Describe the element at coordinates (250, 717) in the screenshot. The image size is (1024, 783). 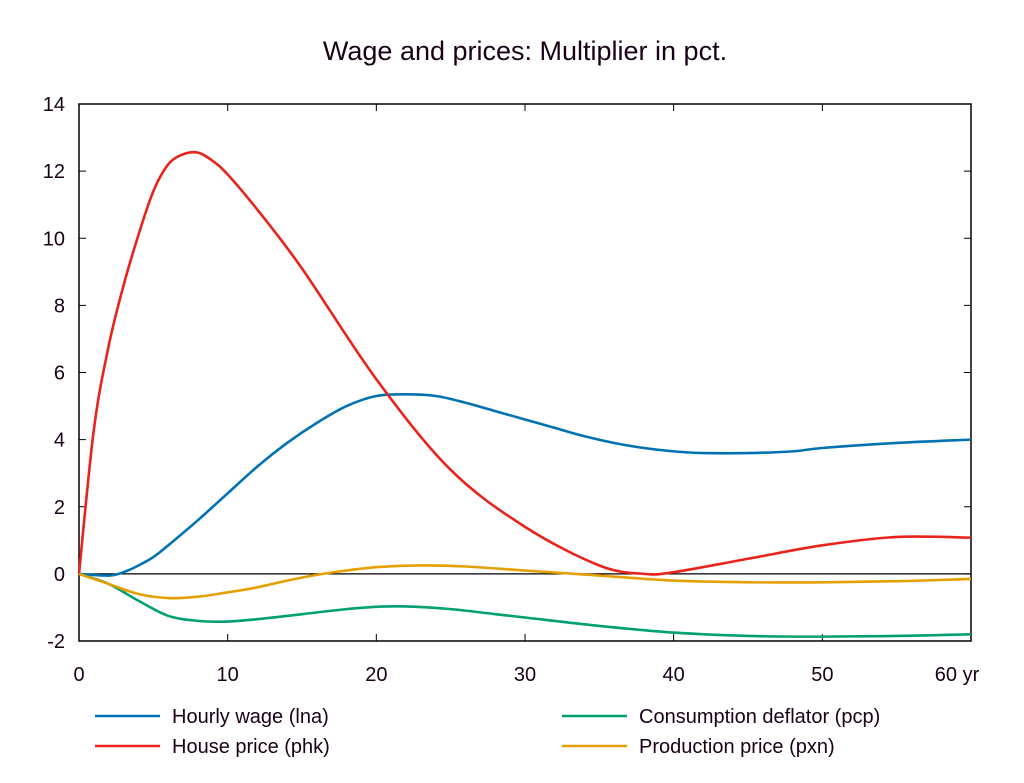
I see `legend-label: Hourly wage (lna)` at that location.